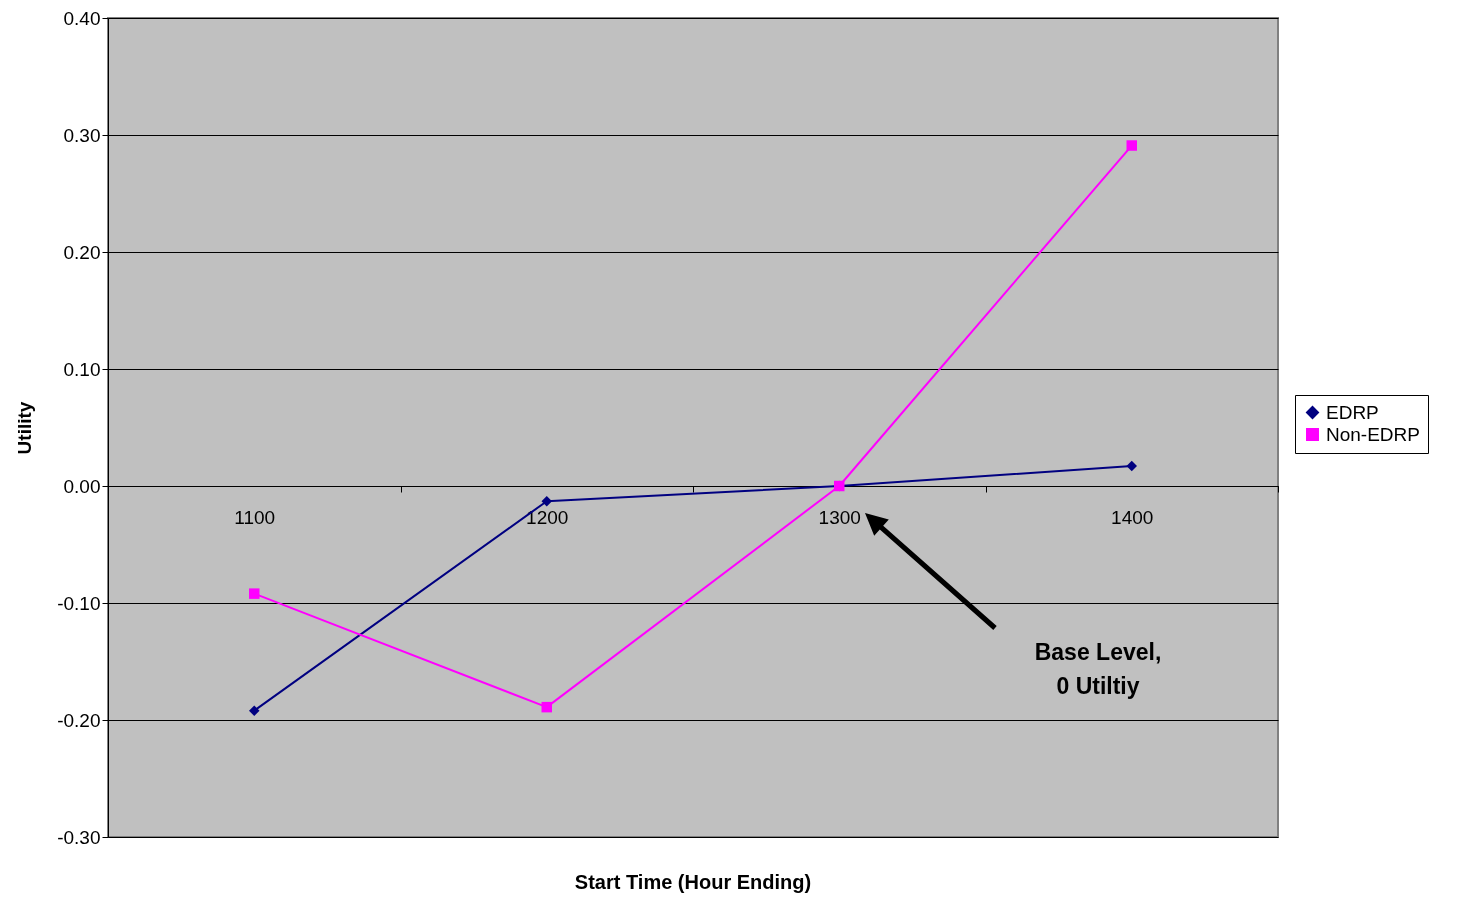 The height and width of the screenshot is (899, 1480). What do you see at coordinates (79, 837) in the screenshot?
I see `y-tick-label: -0.30` at bounding box center [79, 837].